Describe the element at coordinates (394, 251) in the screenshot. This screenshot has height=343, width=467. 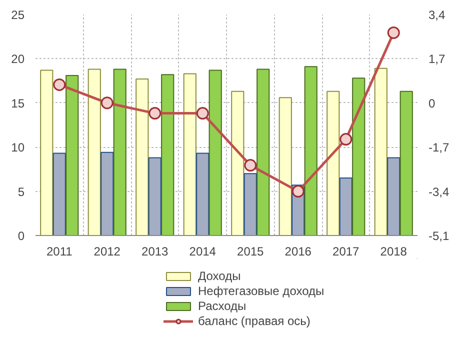
I see `x-tick-label: 2018` at that location.